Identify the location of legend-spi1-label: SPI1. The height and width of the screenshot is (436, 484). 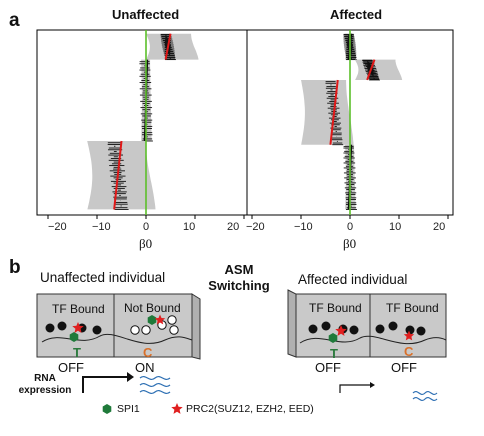
(128, 409).